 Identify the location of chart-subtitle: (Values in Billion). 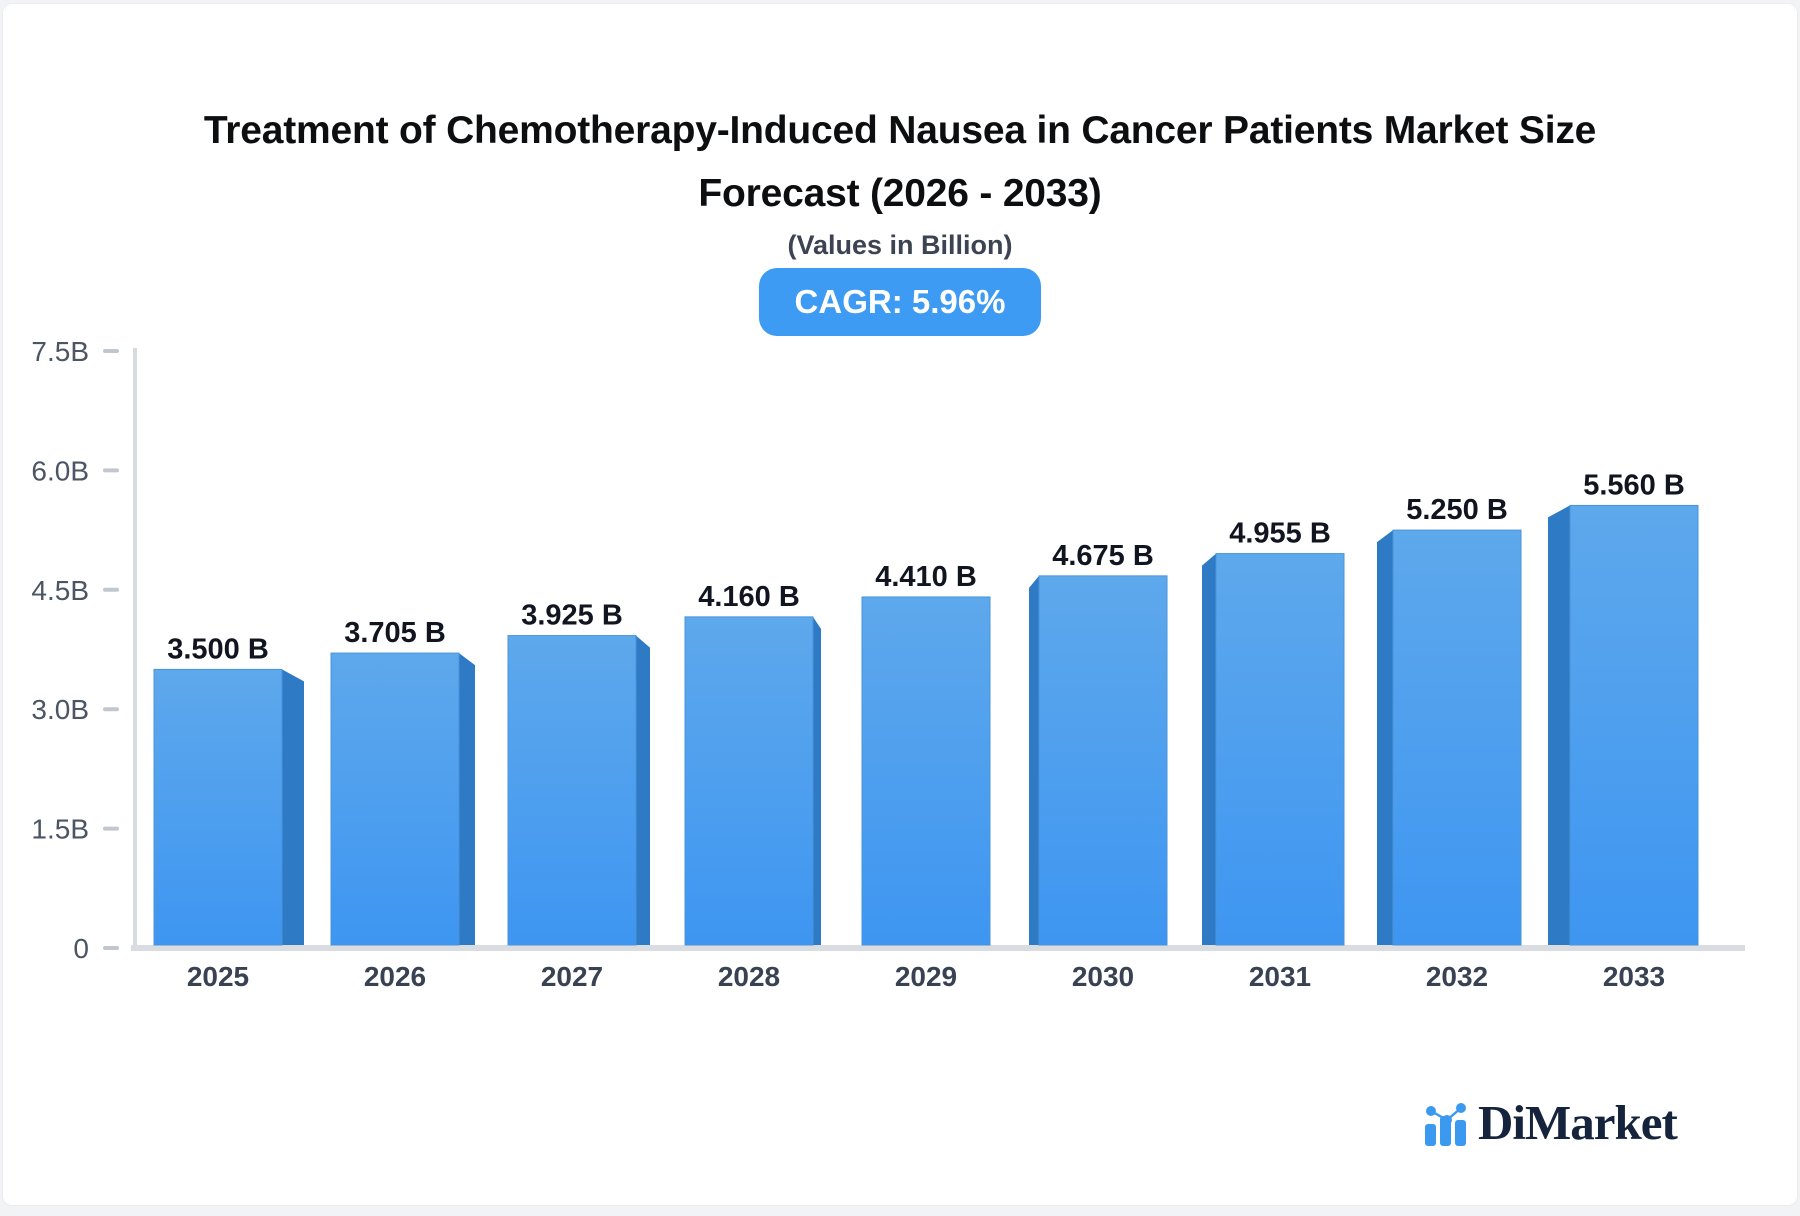
(900, 245).